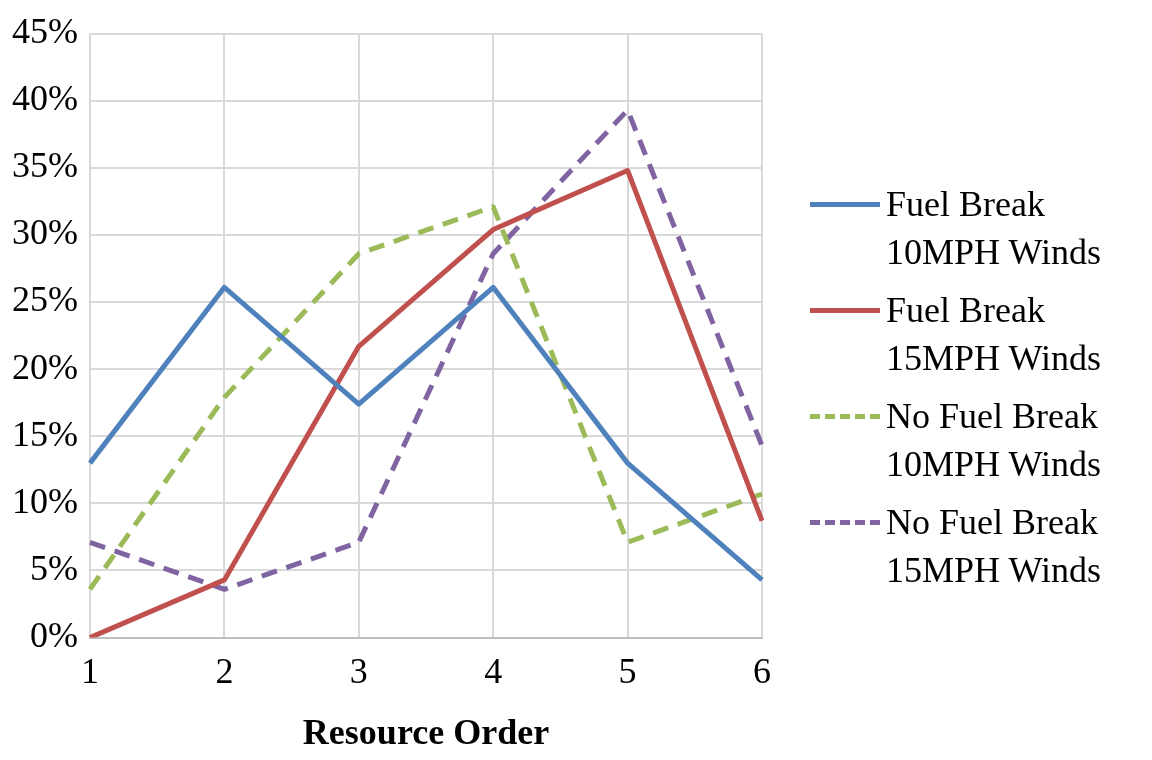  Describe the element at coordinates (762, 670) in the screenshot. I see `x-tick-label: 6` at that location.